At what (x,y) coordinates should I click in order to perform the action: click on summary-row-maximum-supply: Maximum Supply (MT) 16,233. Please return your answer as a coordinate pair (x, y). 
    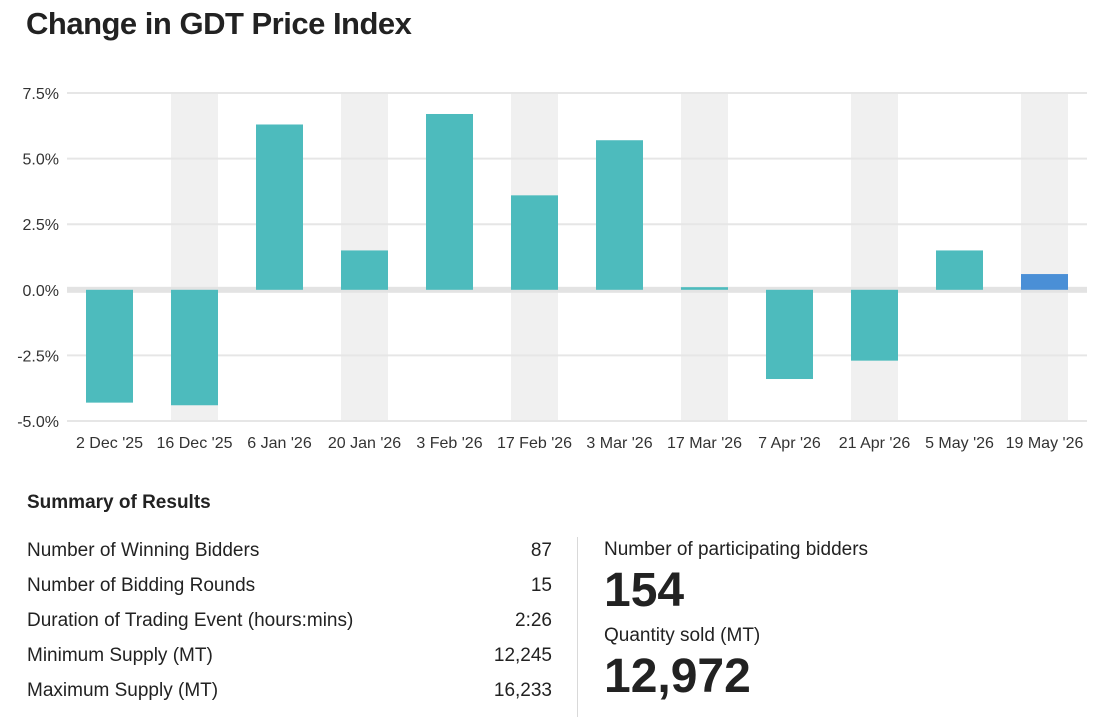
    Looking at the image, I should click on (289, 690).